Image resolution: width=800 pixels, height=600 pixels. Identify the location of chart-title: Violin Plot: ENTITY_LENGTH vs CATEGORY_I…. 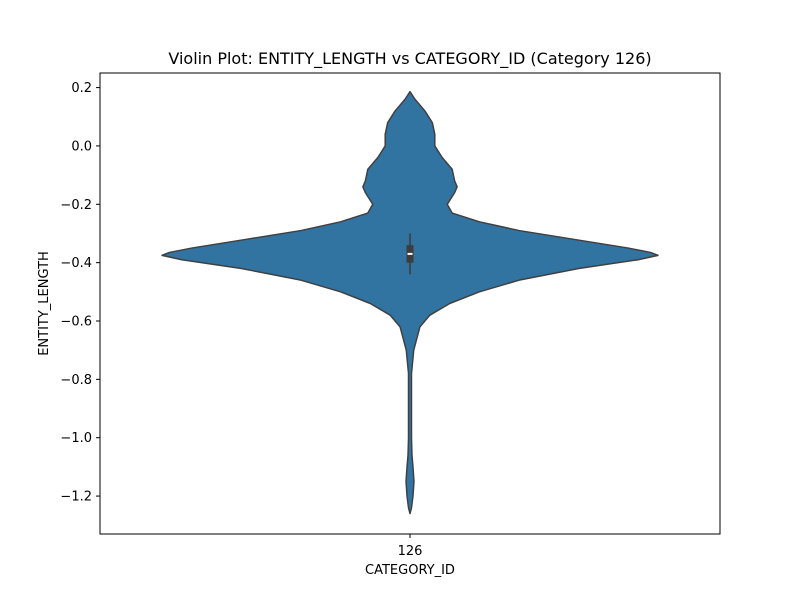
(409, 59).